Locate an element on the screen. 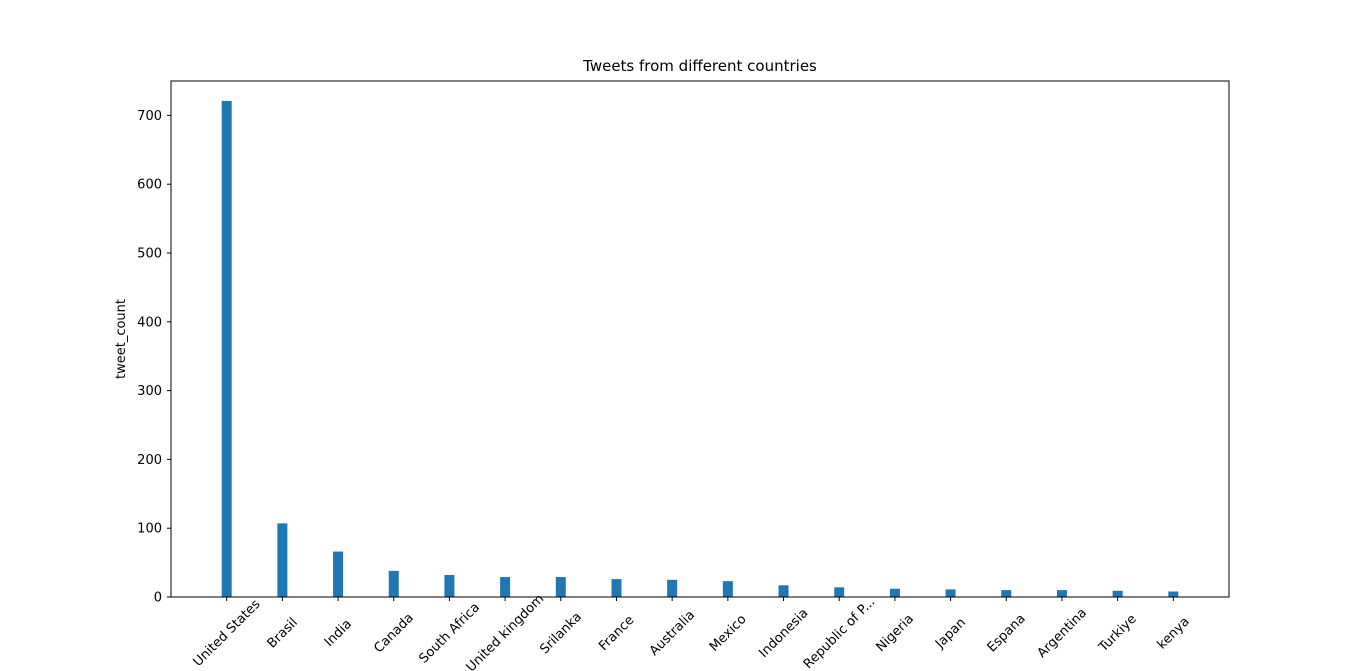 Image resolution: width=1366 pixels, height=671 pixels. x-tick-label-6: Srilanka is located at coordinates (561, 634).